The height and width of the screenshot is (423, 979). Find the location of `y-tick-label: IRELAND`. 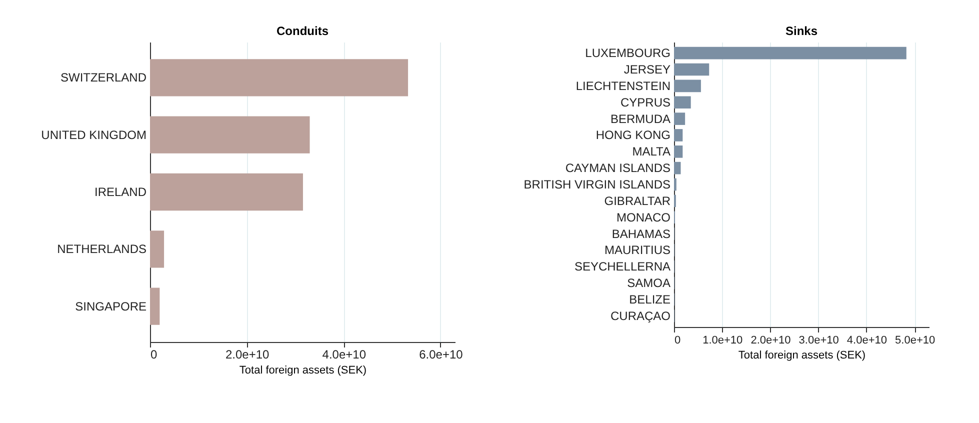

y-tick-label: IRELAND is located at coordinates (120, 192).